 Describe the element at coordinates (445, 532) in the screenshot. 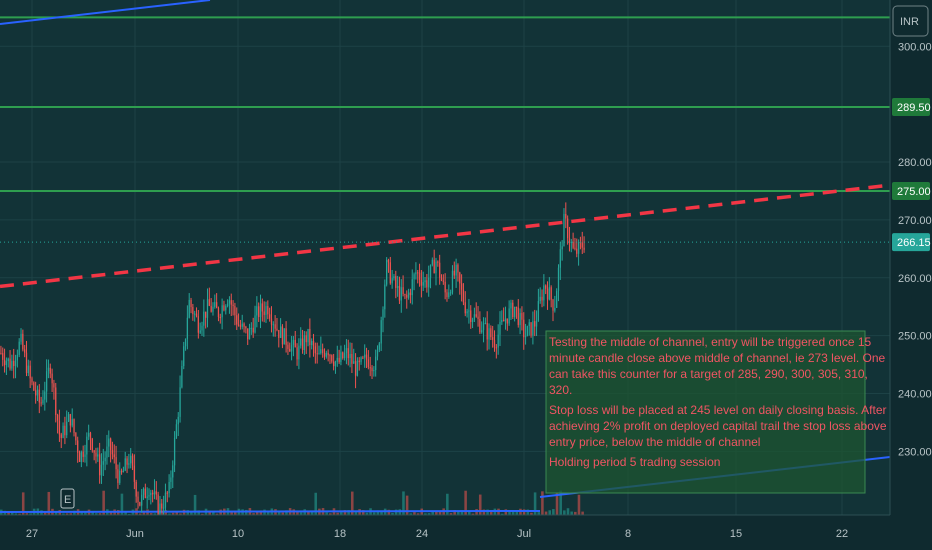

I see `time-axis` at that location.